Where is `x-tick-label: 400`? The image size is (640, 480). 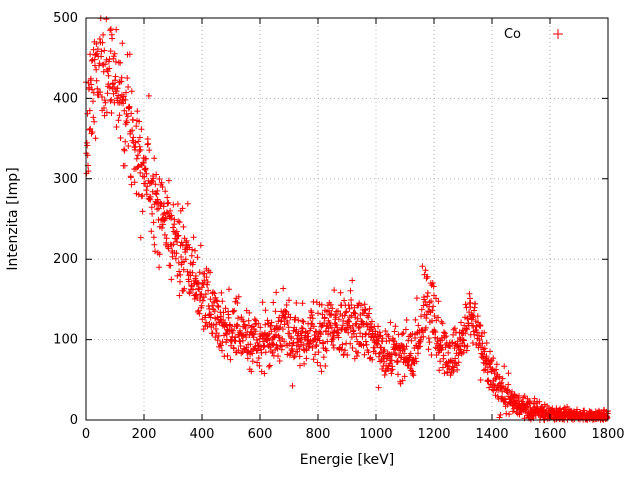 x-tick-label: 400 is located at coordinates (202, 434).